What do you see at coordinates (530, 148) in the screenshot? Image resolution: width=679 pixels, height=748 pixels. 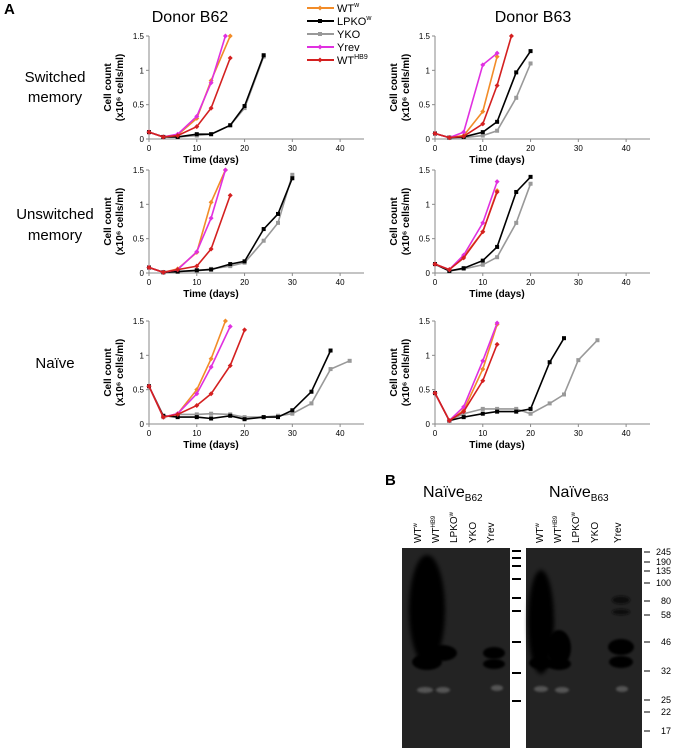 I see `x-tick-label: 20` at bounding box center [530, 148].